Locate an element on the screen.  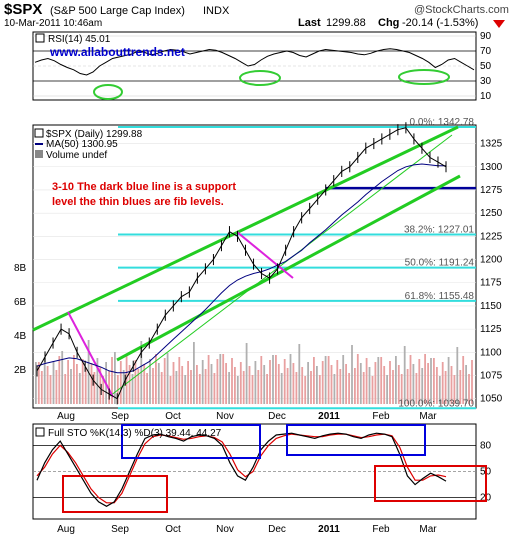
sto-d-line is located at coordinates (241, 468).